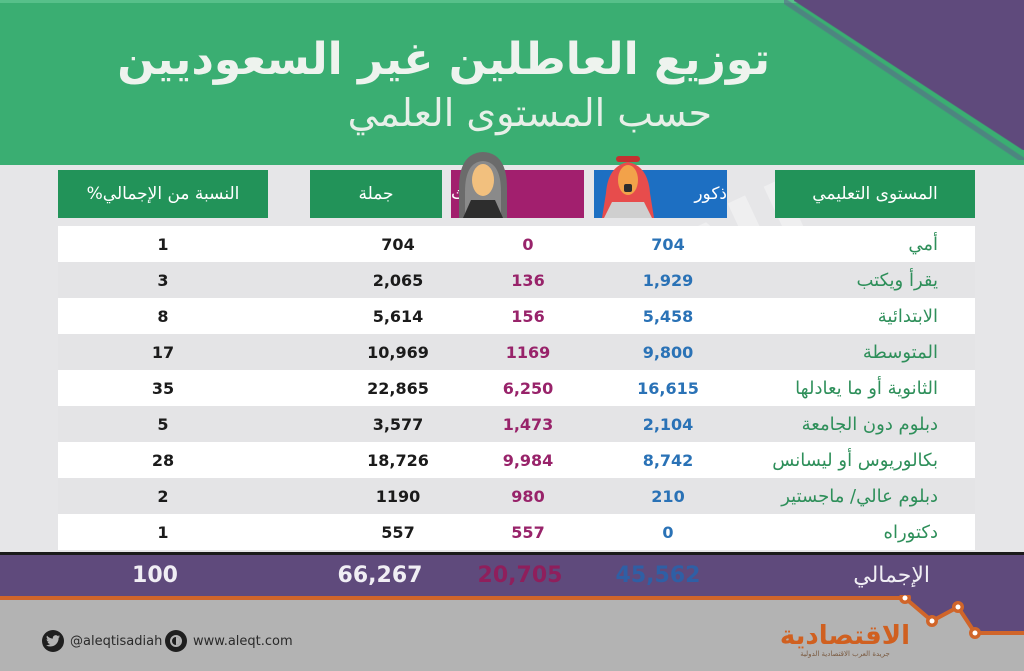  What do you see at coordinates (529, 113) in the screenshot?
I see `page-subtitle: حسب المستوى العلمي` at bounding box center [529, 113].